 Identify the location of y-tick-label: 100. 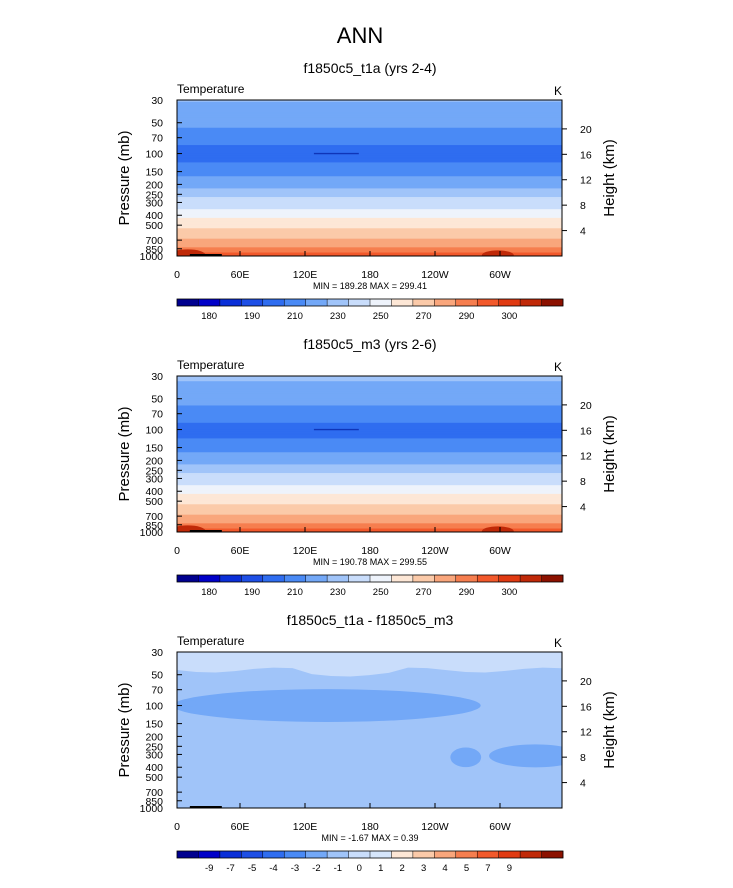
(154, 155).